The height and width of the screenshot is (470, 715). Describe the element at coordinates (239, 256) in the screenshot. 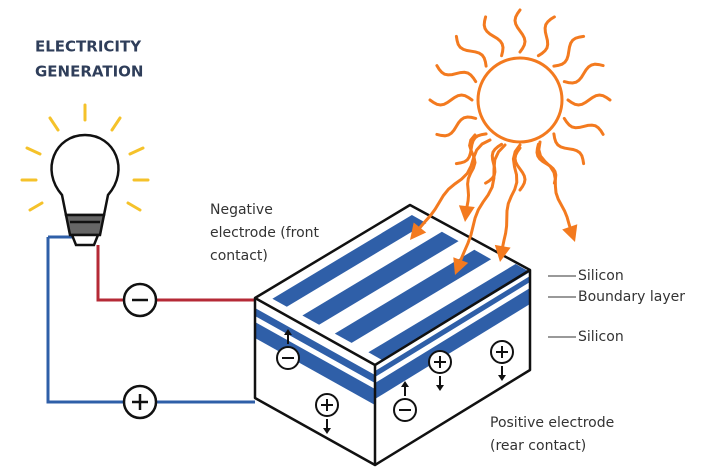

I see `label: contact)` at that location.